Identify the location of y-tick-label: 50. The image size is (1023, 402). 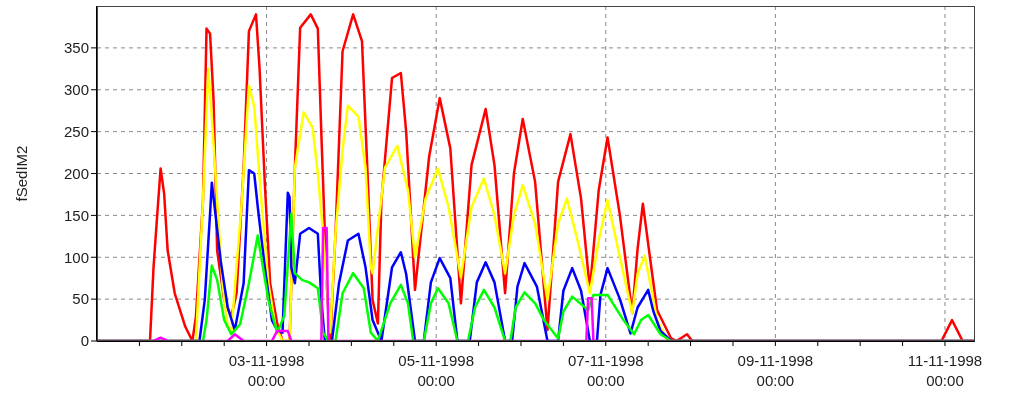
(80, 299).